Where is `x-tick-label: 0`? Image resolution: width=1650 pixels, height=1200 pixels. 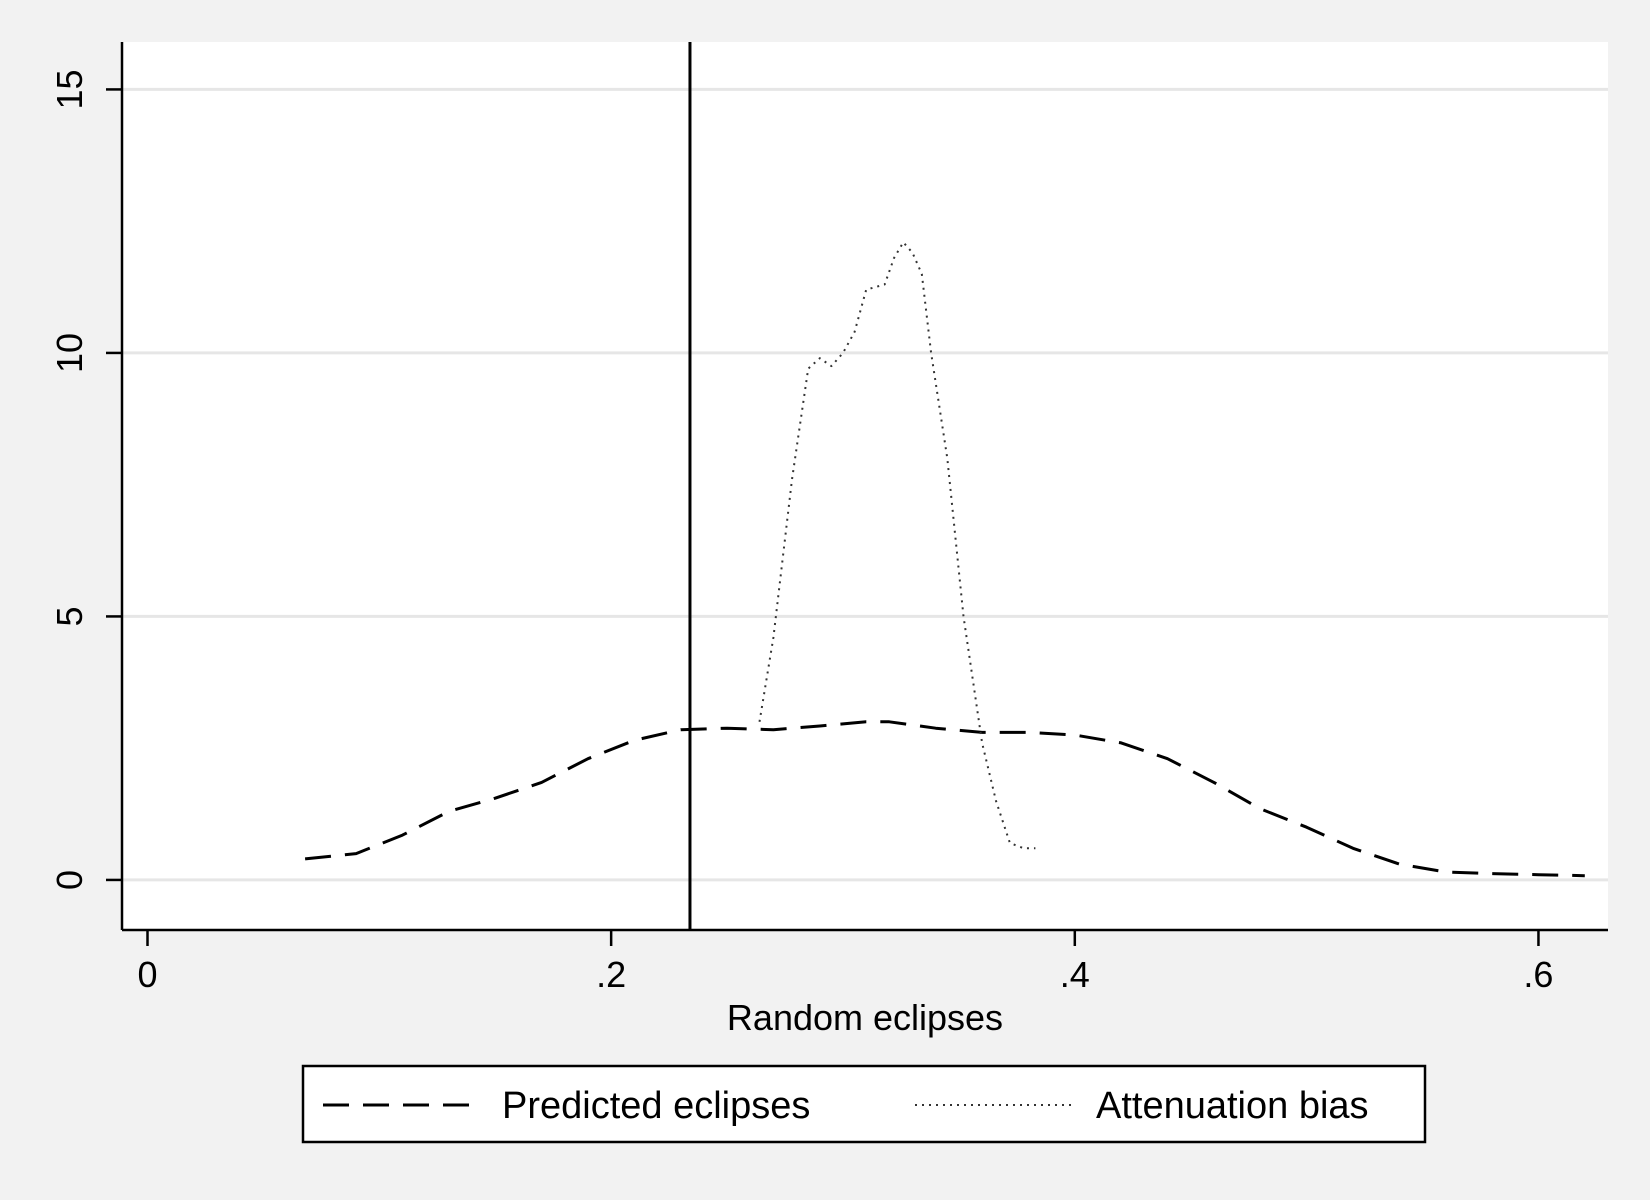
x-tick-label: 0 is located at coordinates (147, 974).